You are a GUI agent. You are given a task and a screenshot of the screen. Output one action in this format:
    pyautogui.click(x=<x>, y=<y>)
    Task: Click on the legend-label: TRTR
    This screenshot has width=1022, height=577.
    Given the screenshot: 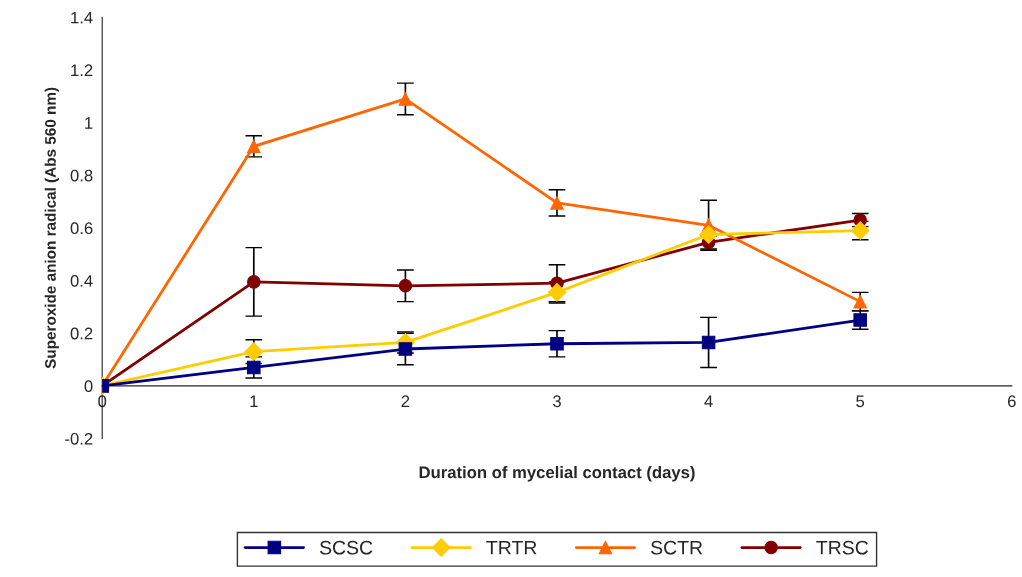 What is the action you would take?
    pyautogui.click(x=511, y=547)
    